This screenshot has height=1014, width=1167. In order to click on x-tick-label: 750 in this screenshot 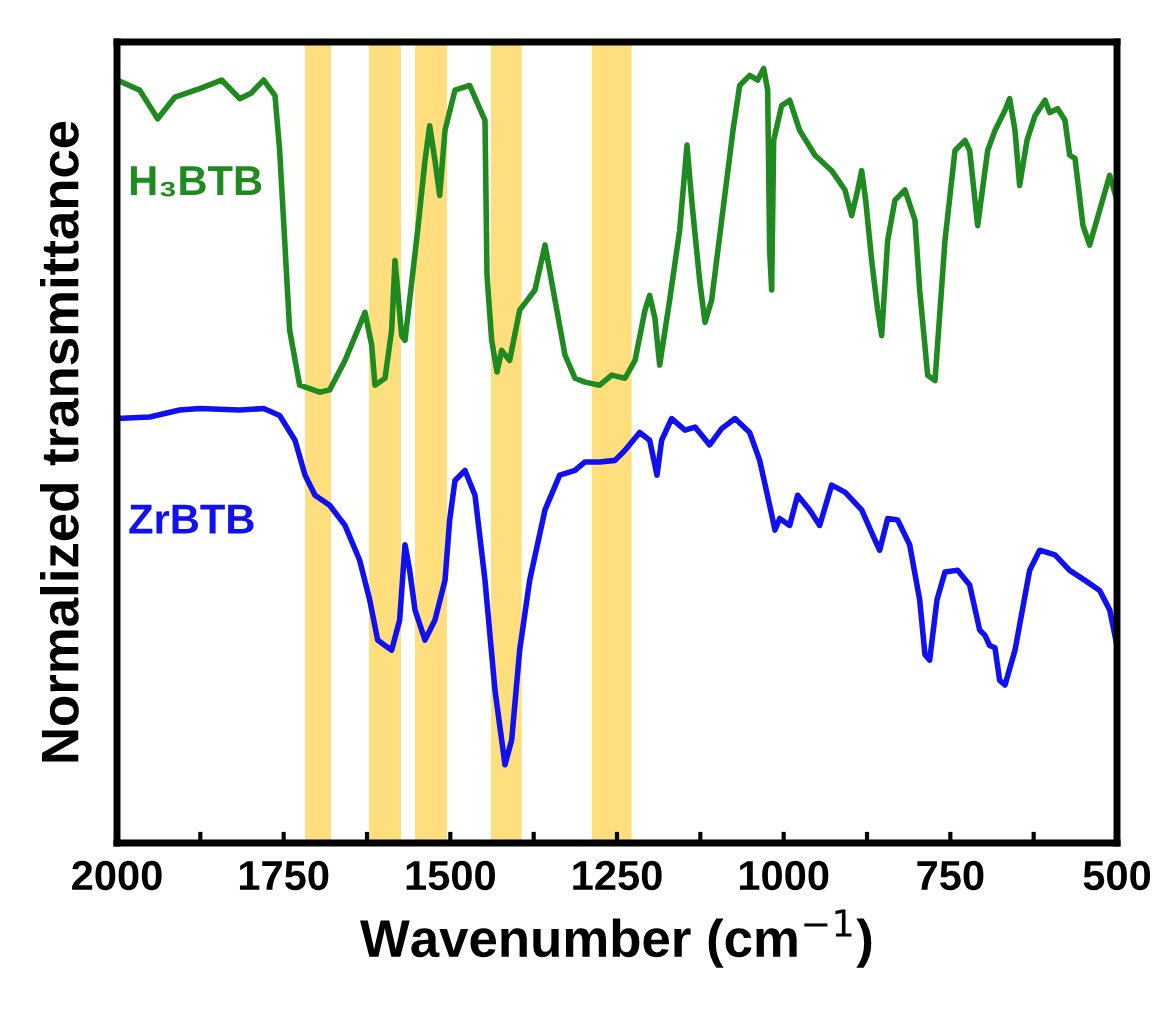, I will do `click(950, 875)`.